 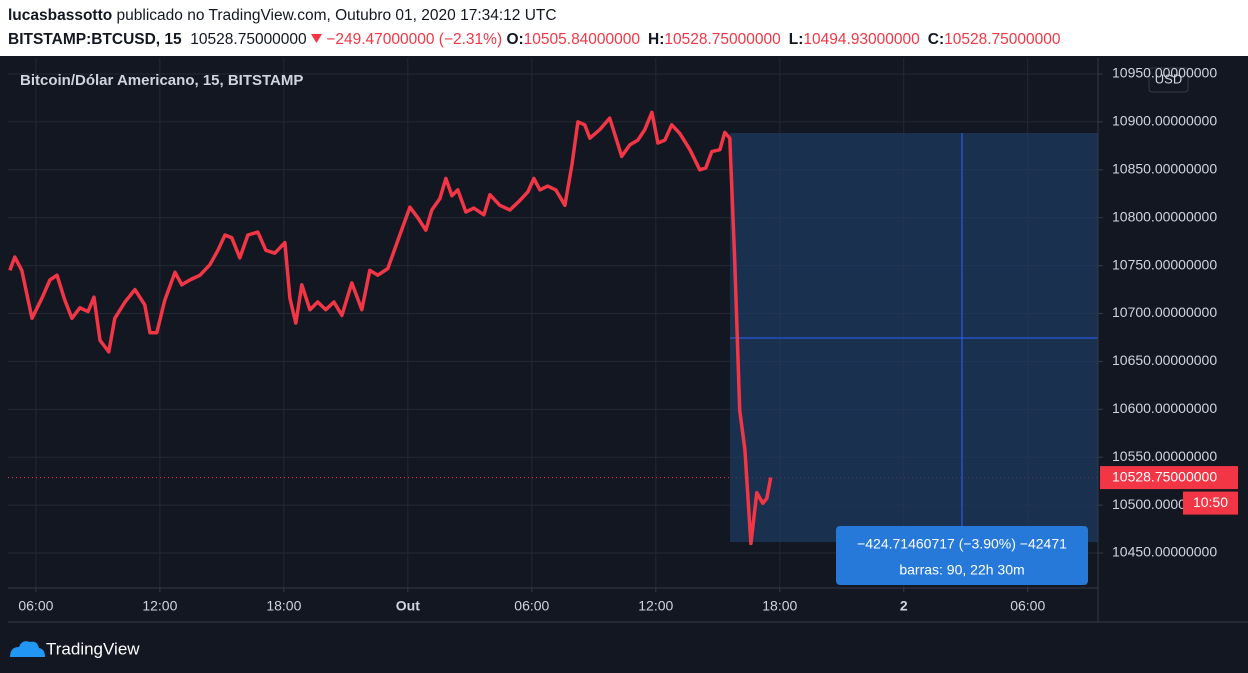 What do you see at coordinates (1164, 312) in the screenshot?
I see `y-tick-label: 10700.00000000` at bounding box center [1164, 312].